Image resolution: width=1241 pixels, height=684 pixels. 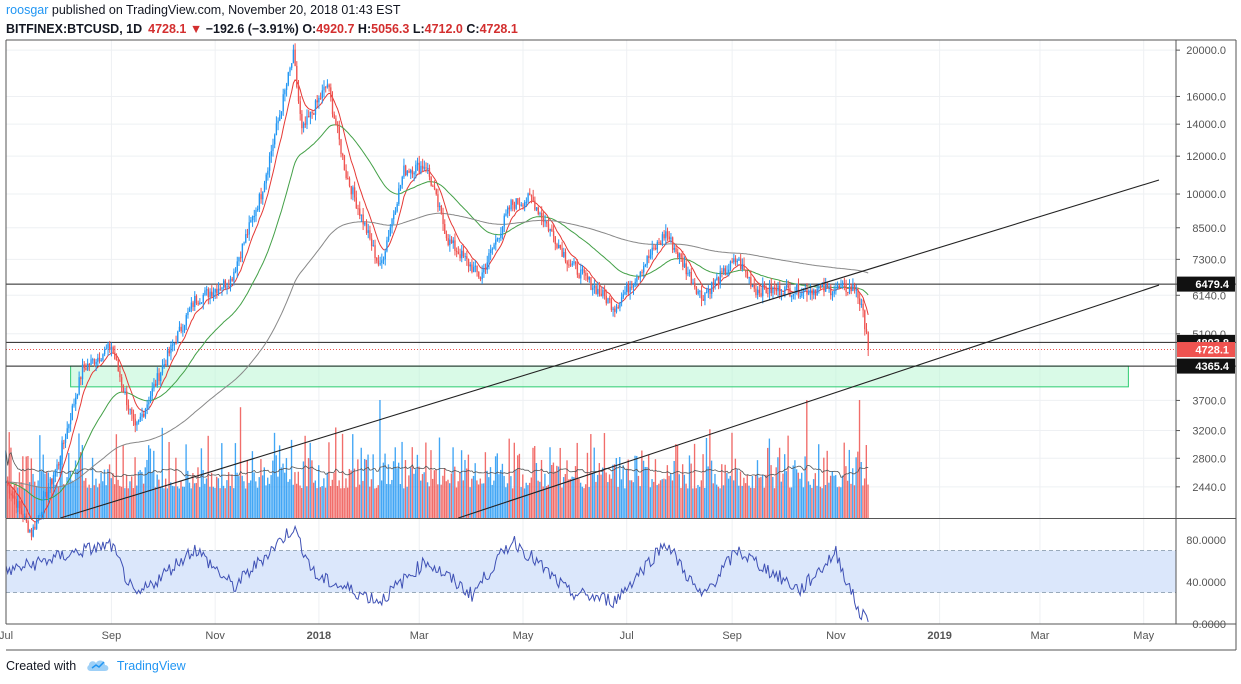 I want to click on author-link: roosgar, so click(x=27, y=10).